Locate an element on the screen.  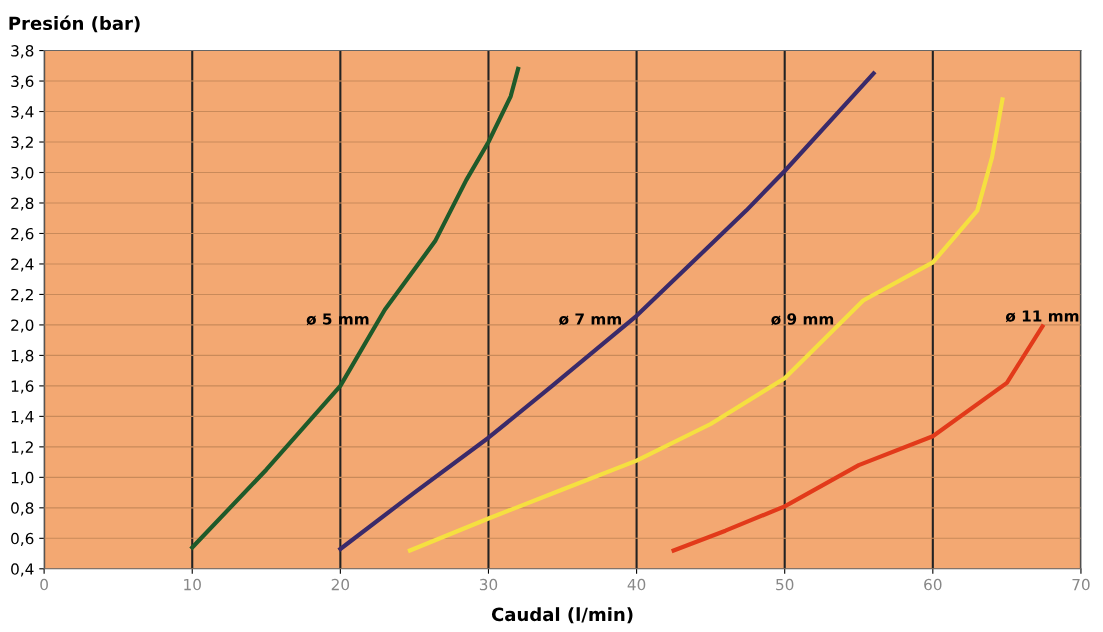
x-tick-label: 20 is located at coordinates (340, 584).